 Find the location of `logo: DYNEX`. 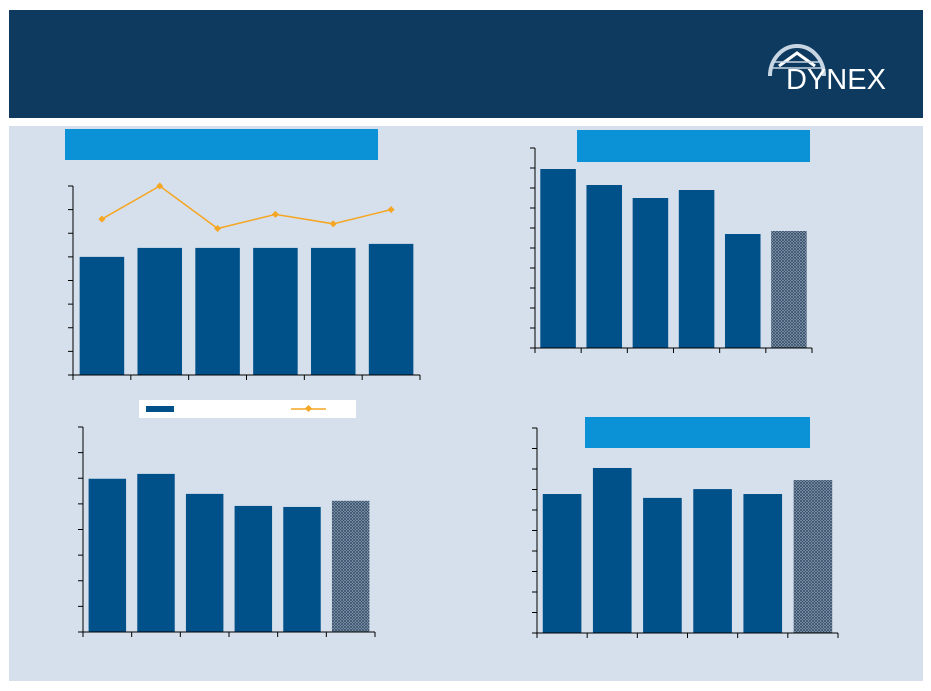

logo: DYNEX is located at coordinates (827, 70).